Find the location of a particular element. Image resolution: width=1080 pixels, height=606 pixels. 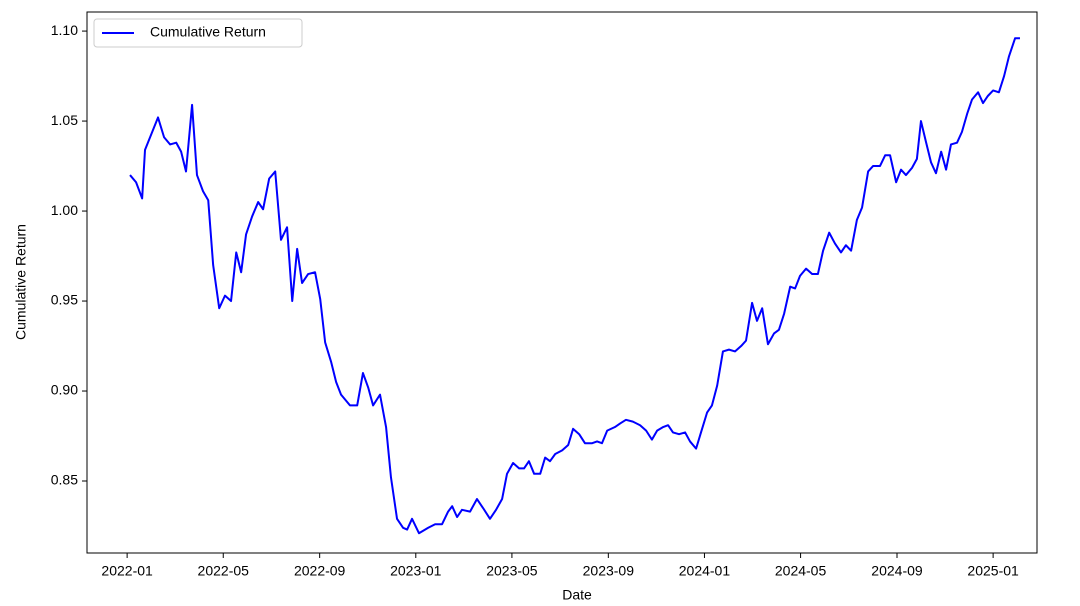

legend-label: Cumulative Return is located at coordinates (208, 32).